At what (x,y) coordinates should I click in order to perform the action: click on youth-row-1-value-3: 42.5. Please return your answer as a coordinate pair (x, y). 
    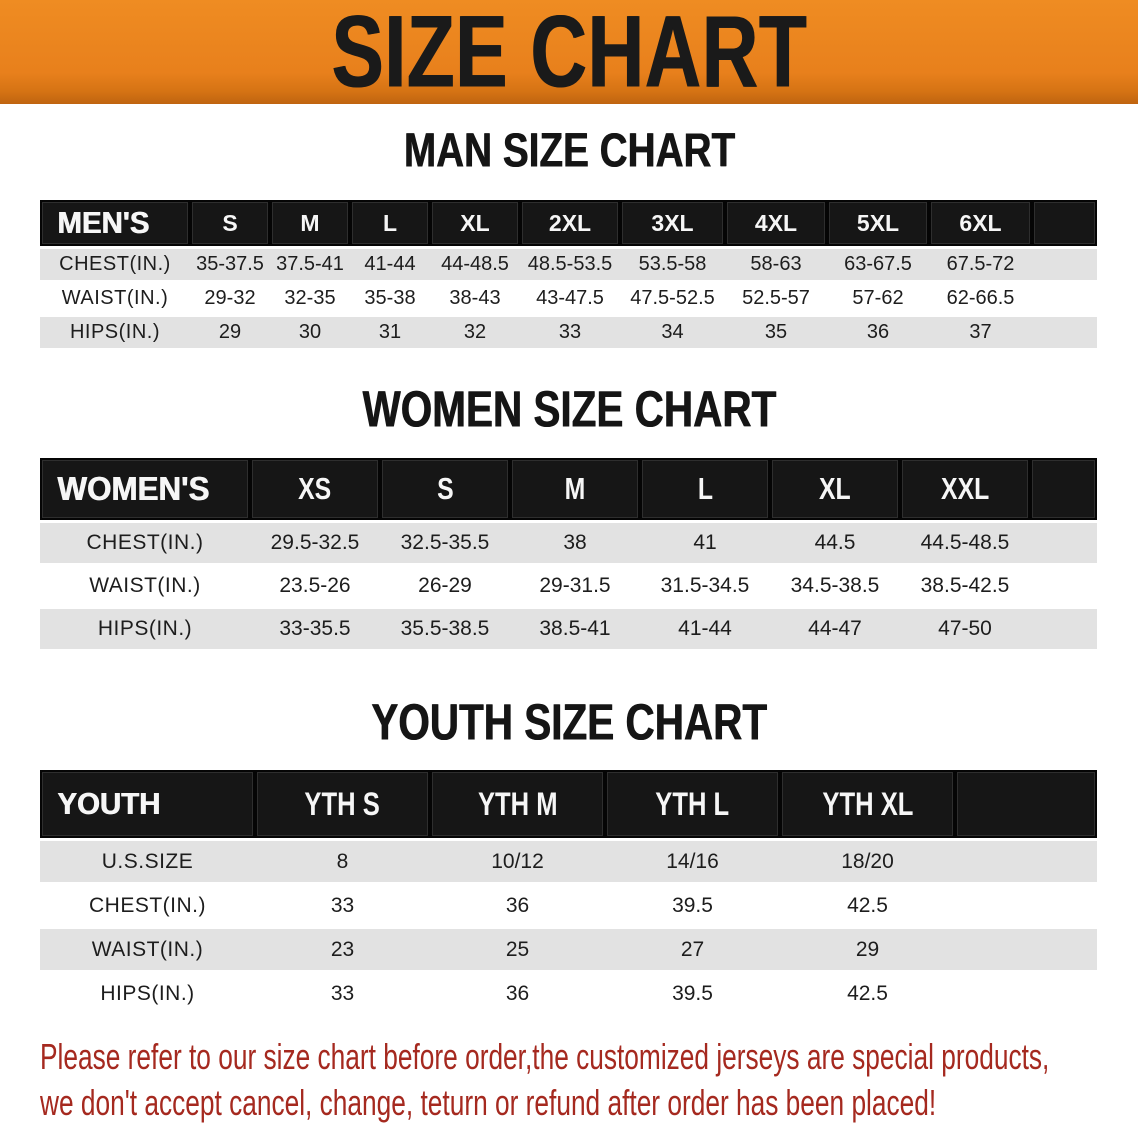
    Looking at the image, I should click on (867, 904).